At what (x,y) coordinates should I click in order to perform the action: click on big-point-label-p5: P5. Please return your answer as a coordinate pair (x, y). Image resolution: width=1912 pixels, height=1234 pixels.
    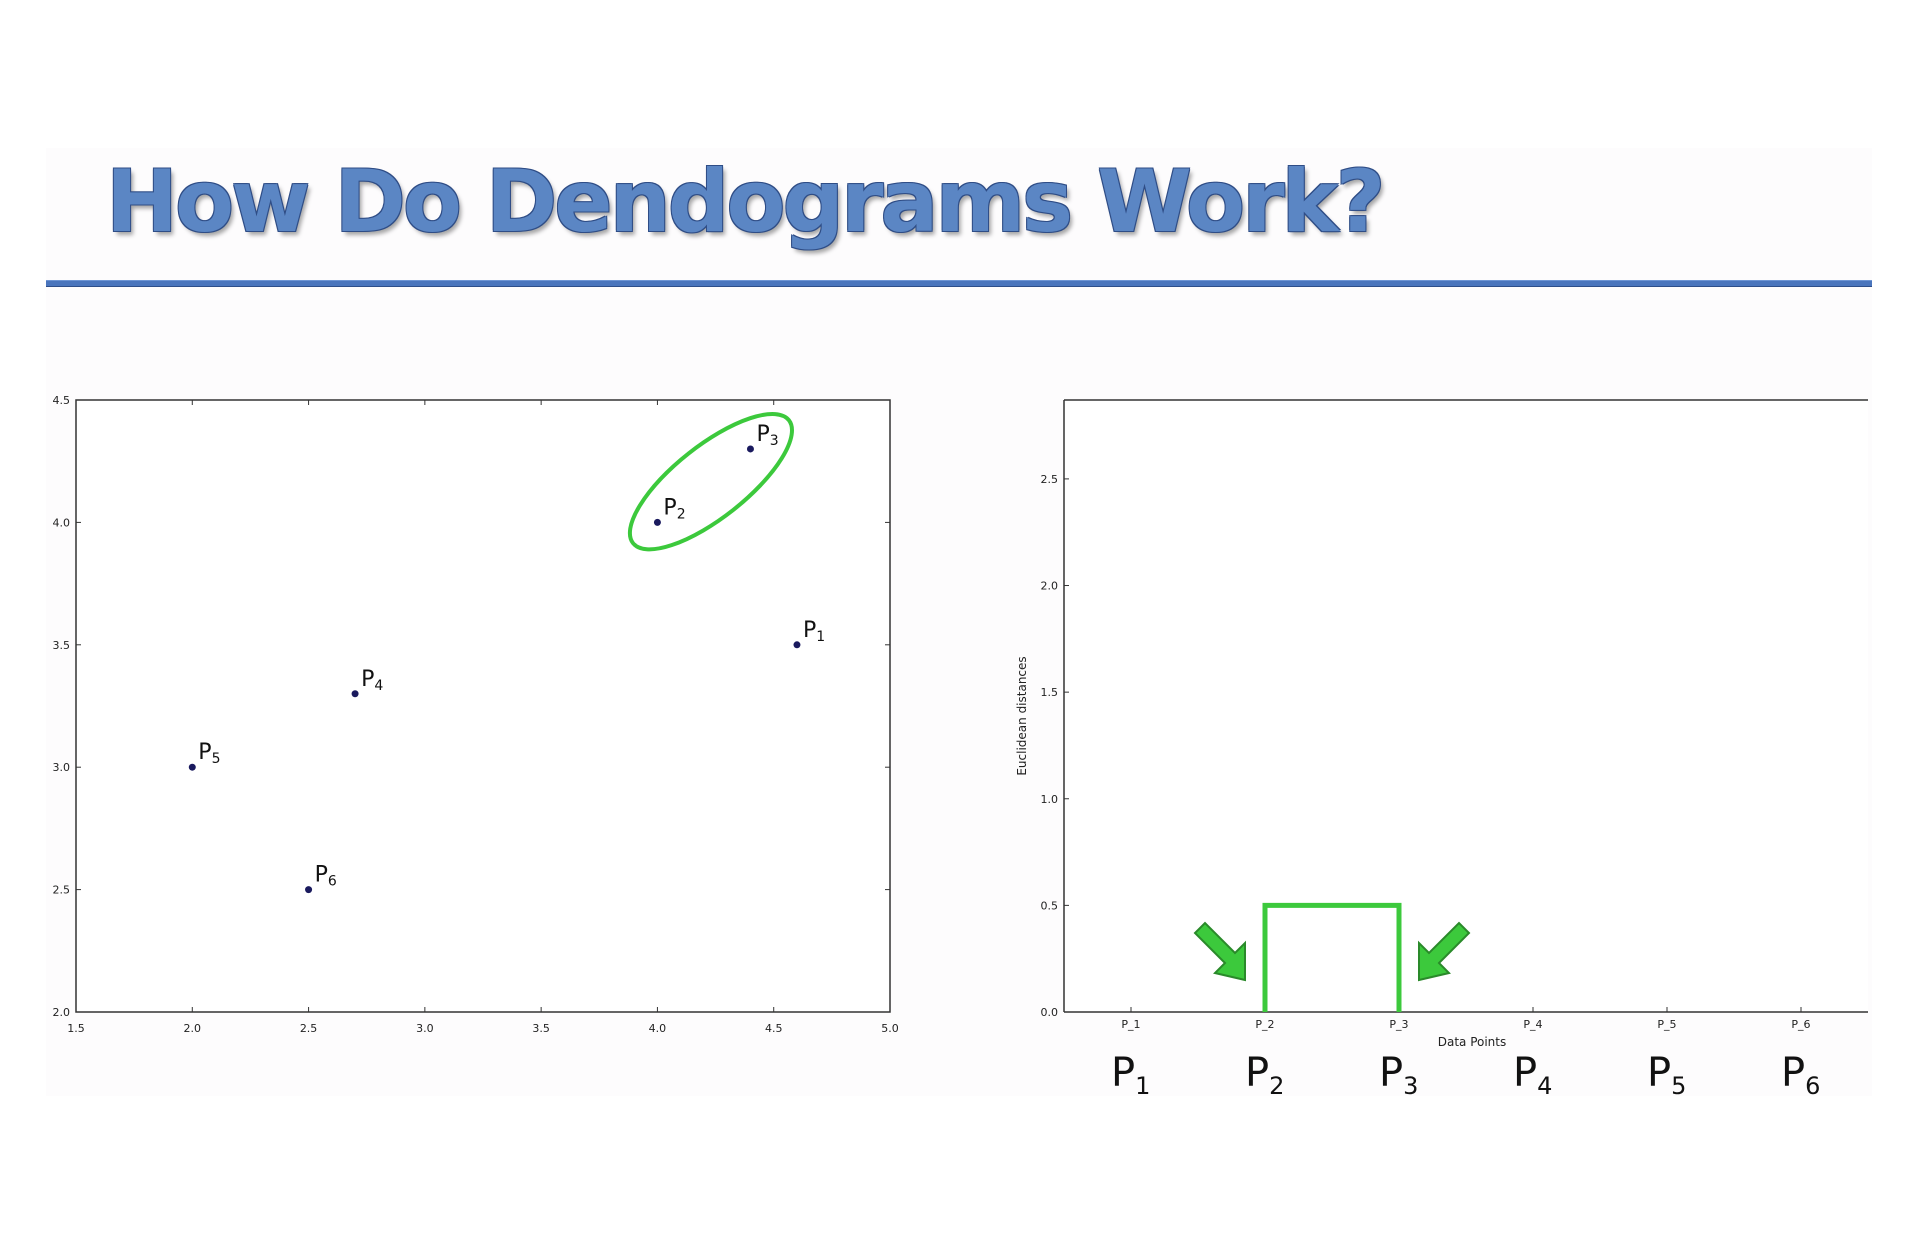
    Looking at the image, I should click on (1666, 1075).